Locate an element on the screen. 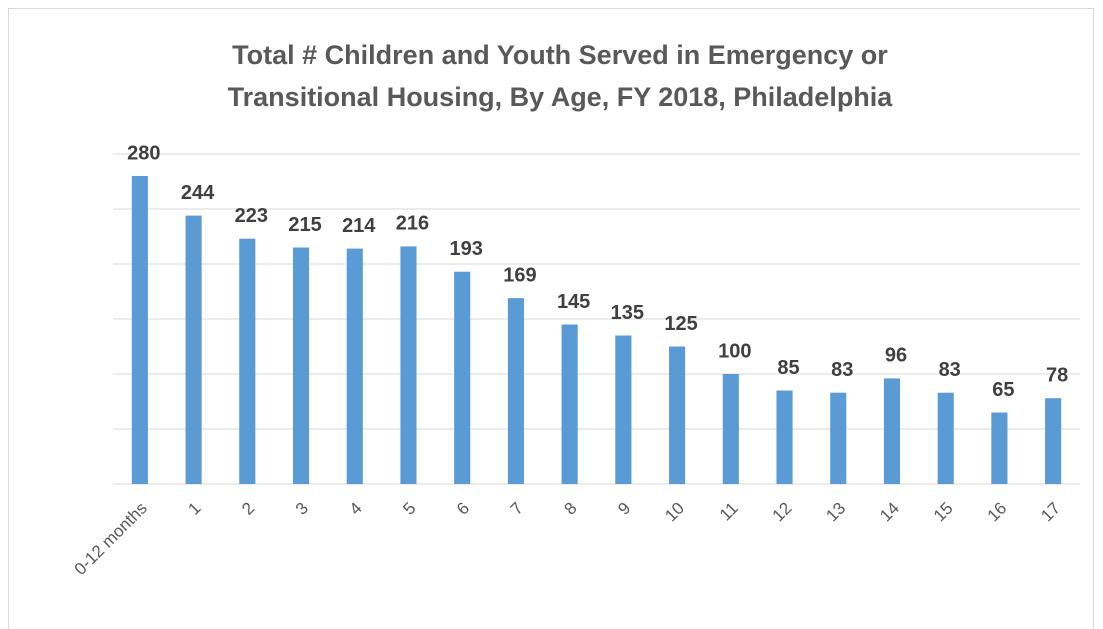 The height and width of the screenshot is (629, 1103). x-tick-label: 13 is located at coordinates (835, 512).